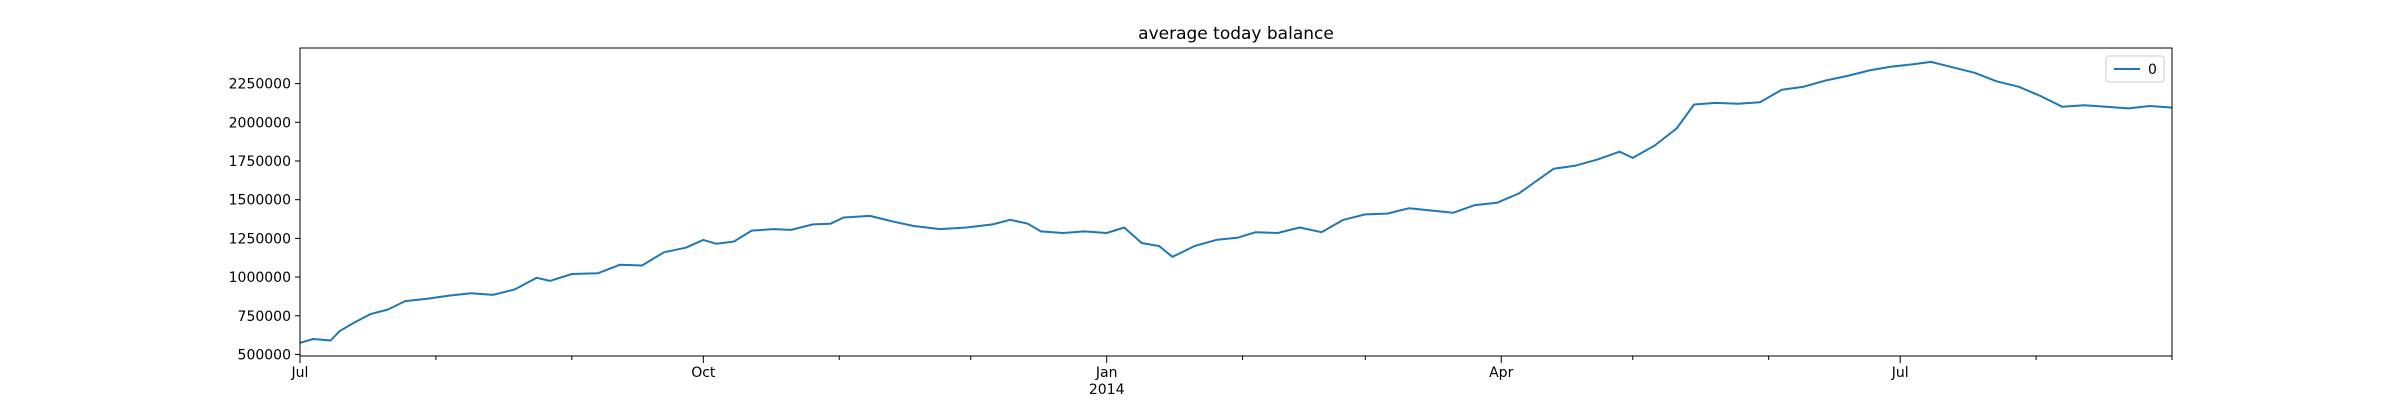 This screenshot has width=2400, height=400. Describe the element at coordinates (2152, 70) in the screenshot. I see `legend-label: 0` at that location.